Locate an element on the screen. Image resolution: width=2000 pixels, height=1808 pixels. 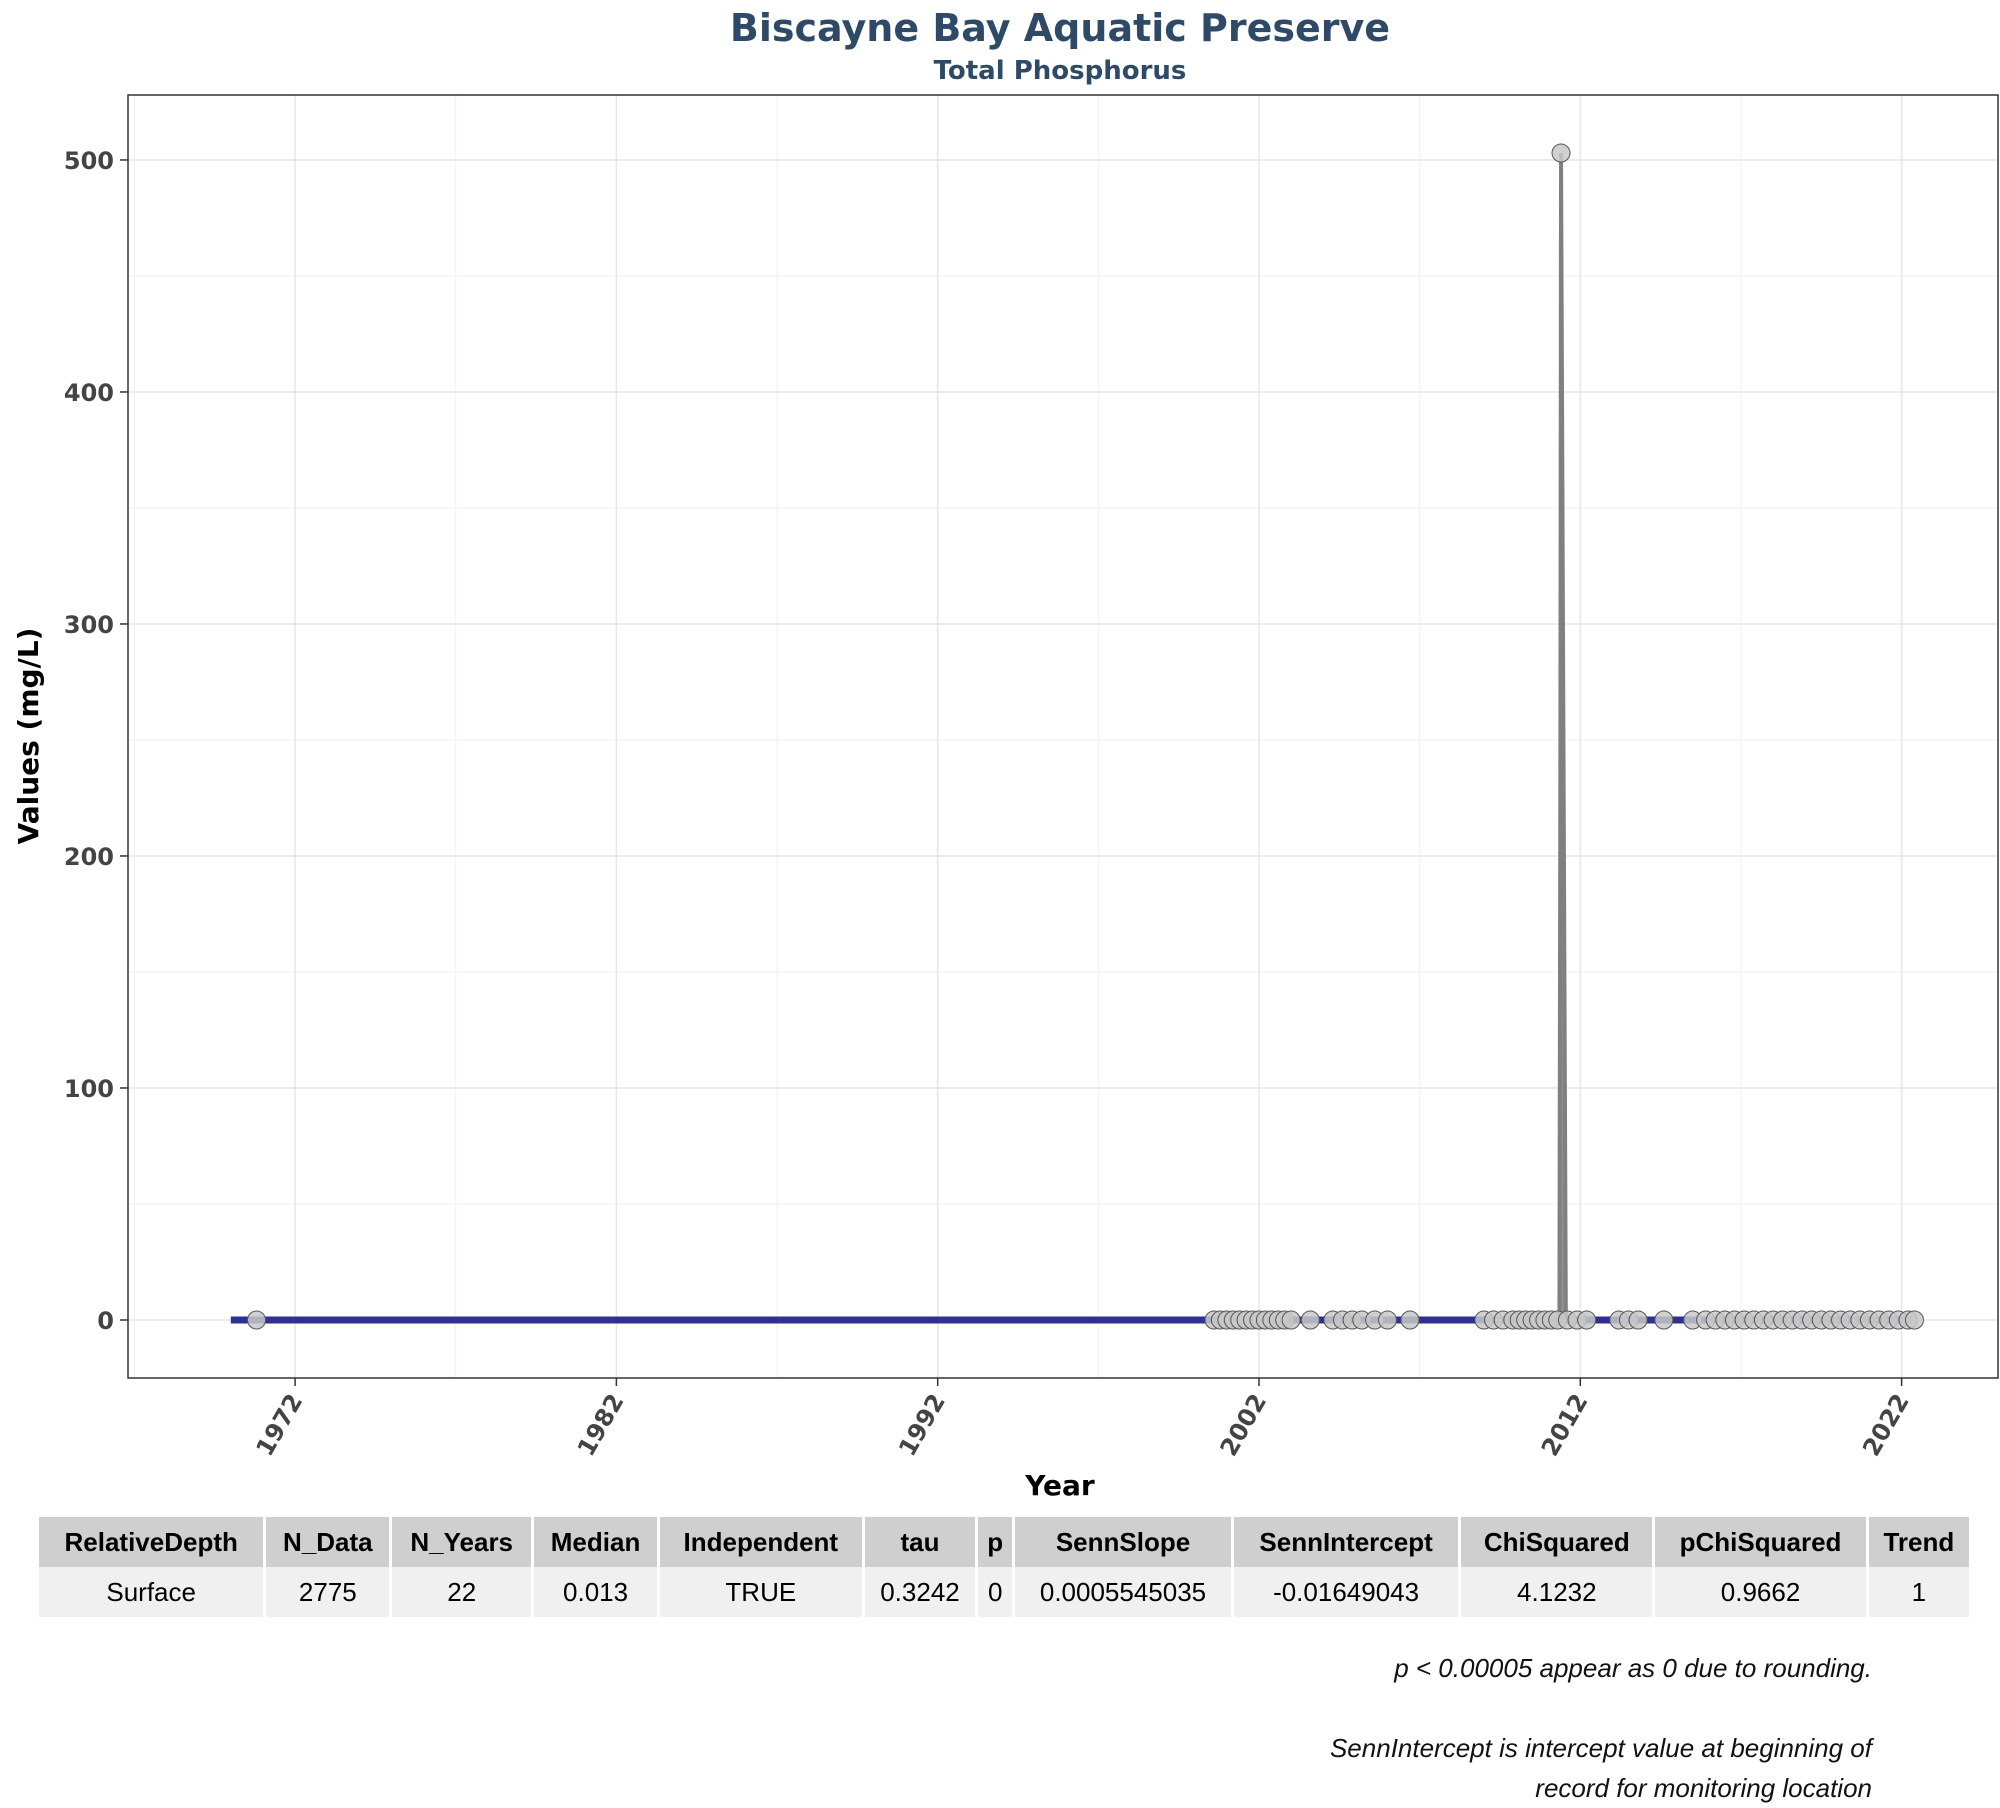
y-tick-label: 300 is located at coordinates (89, 625).